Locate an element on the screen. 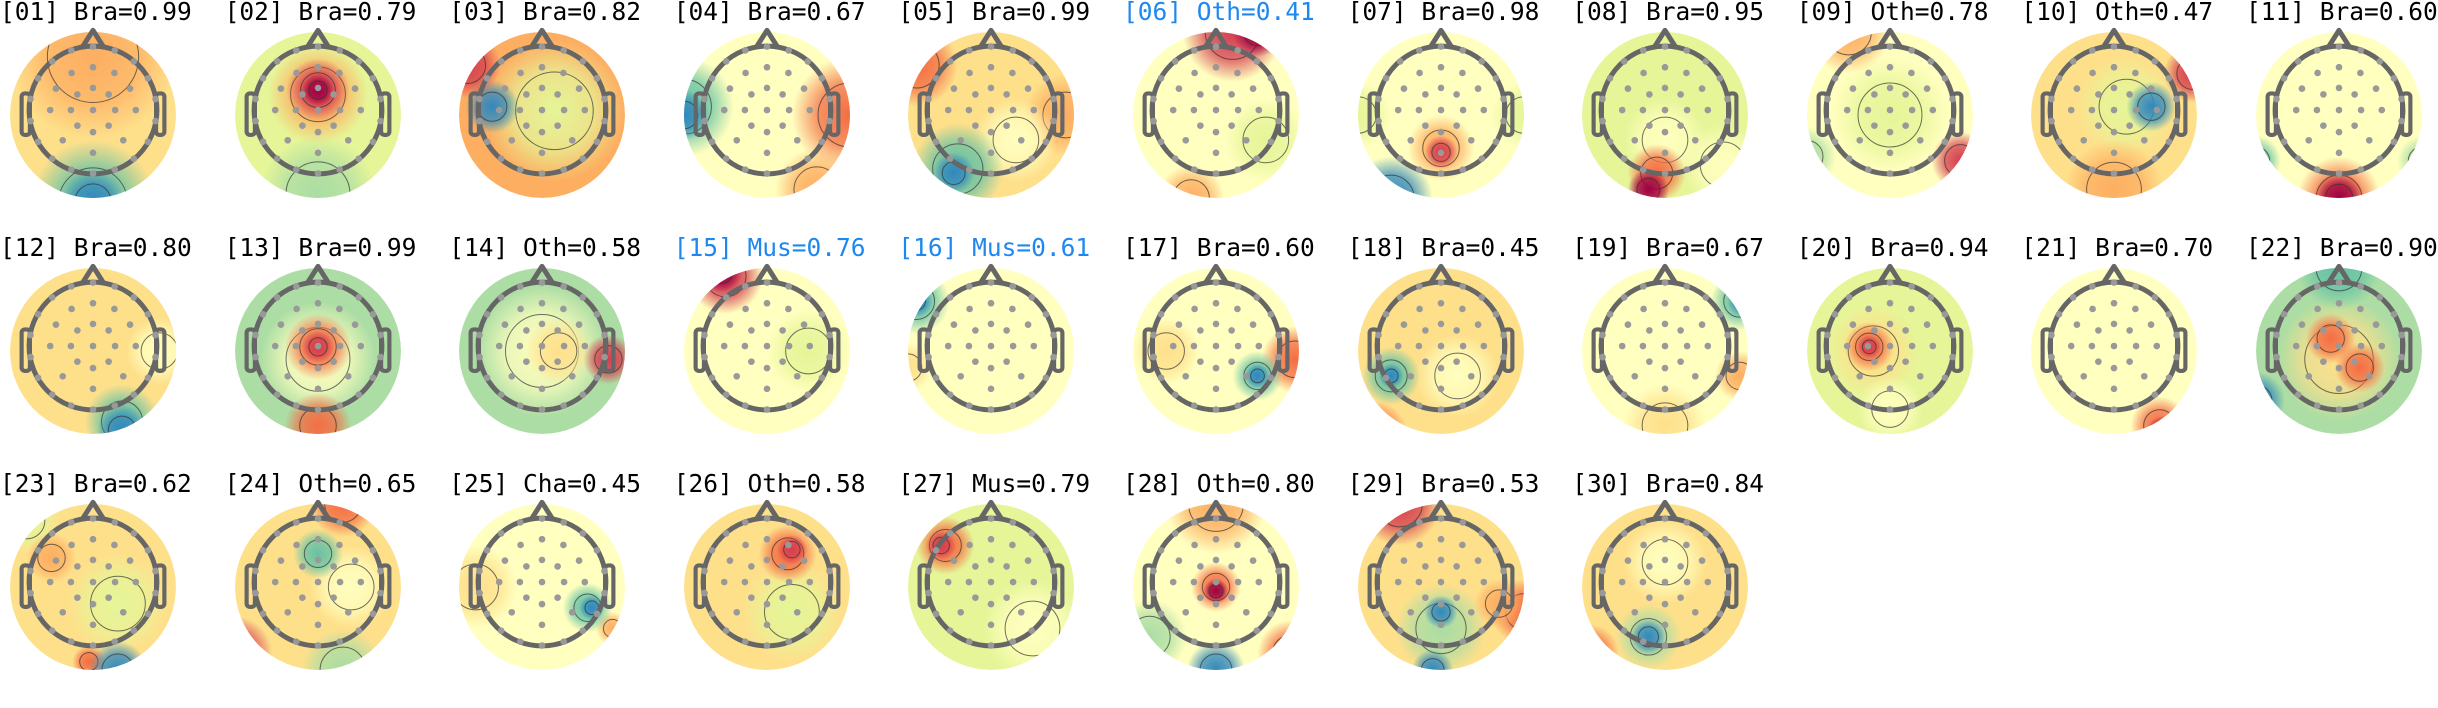 The image size is (2438, 708). component-title: [05] Bra=0.99 is located at coordinates (994, 13).